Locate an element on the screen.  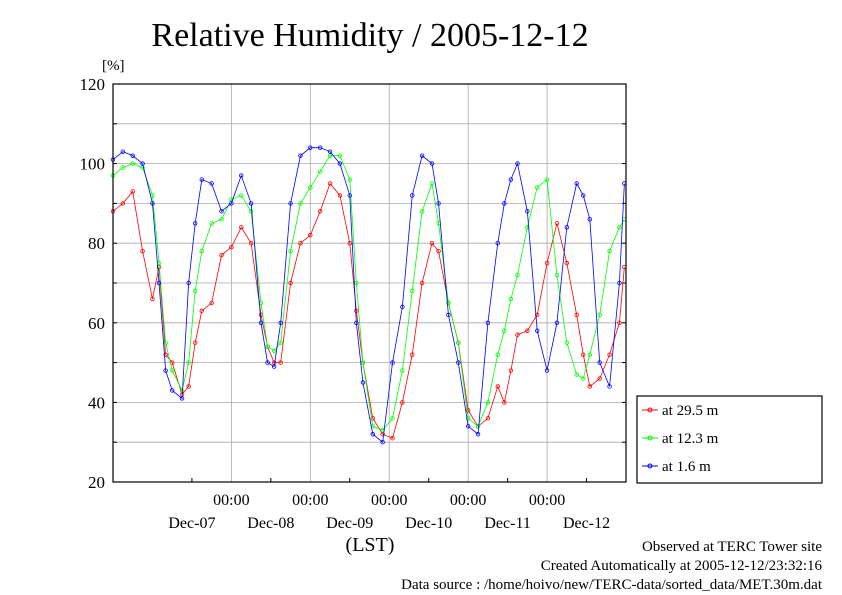
legend-label: at 29.5 m is located at coordinates (690, 411).